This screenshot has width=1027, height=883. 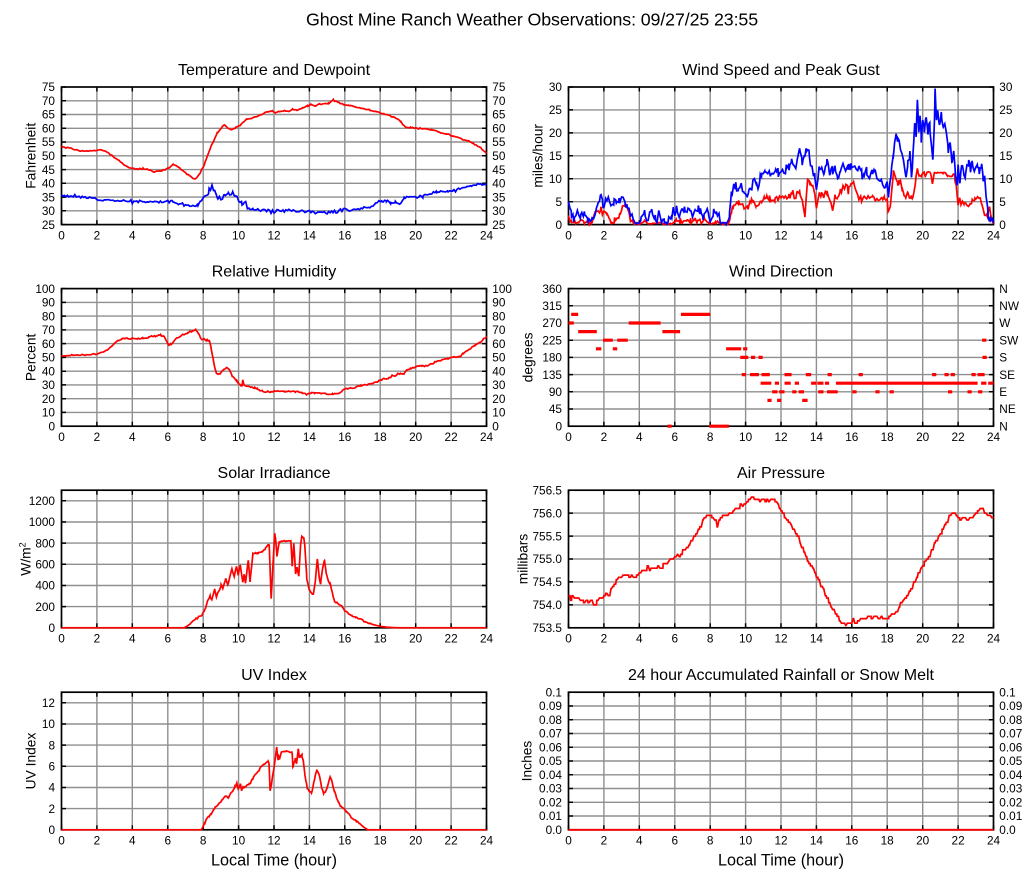 I want to click on svg-text: 80, so click(x=49, y=316).